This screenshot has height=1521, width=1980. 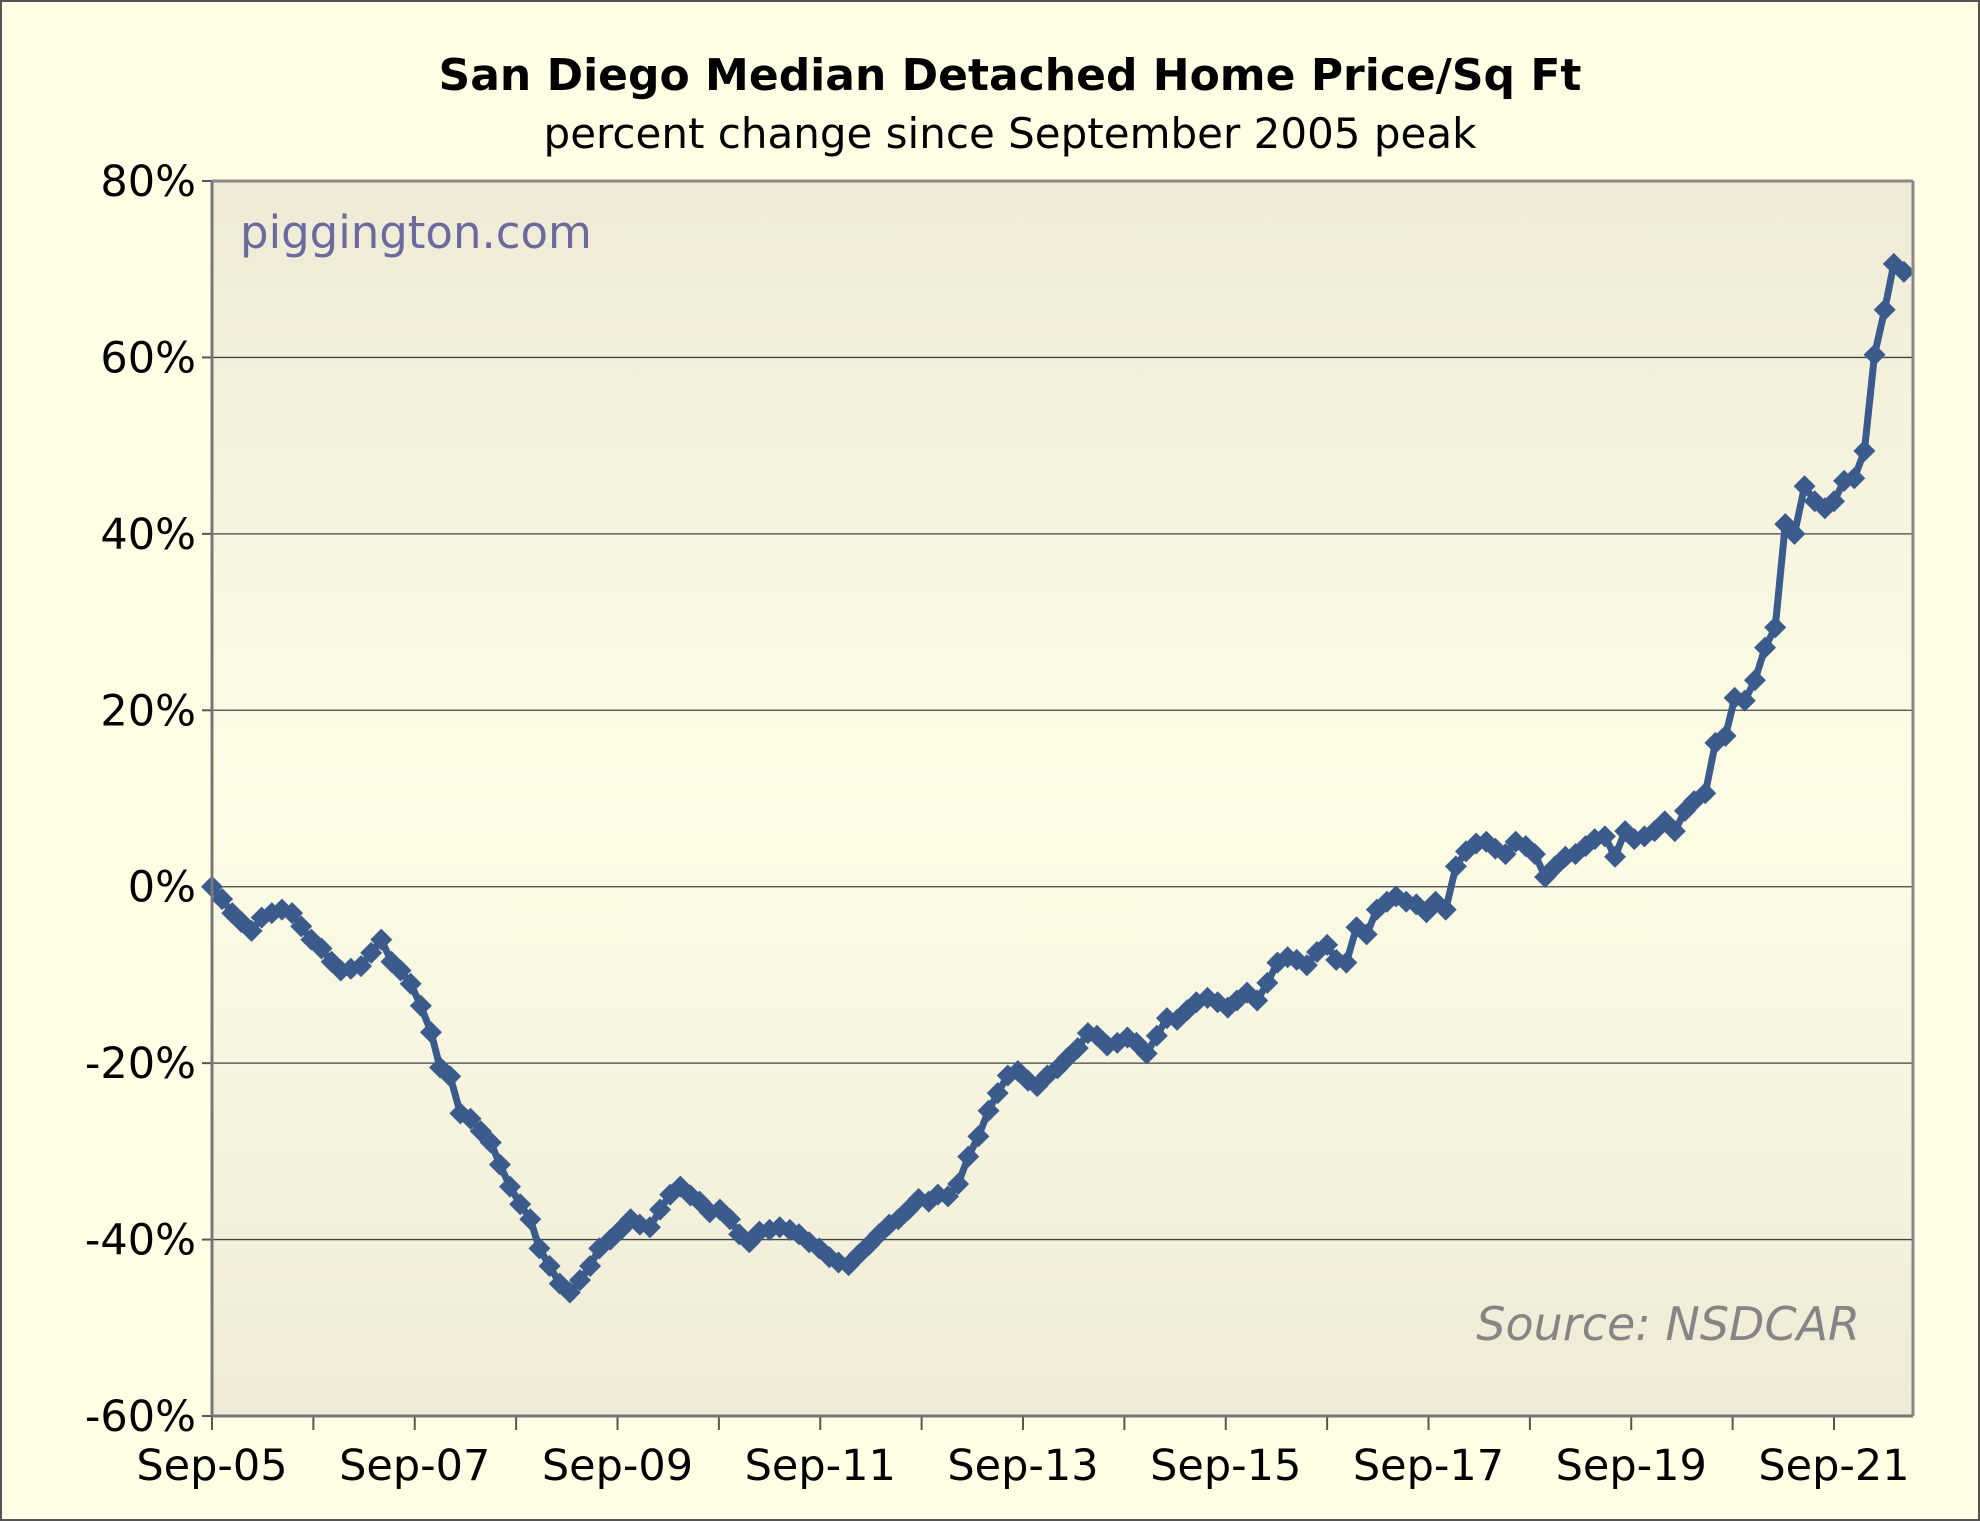 I want to click on x-tick-label: Sep-11, so click(x=820, y=1466).